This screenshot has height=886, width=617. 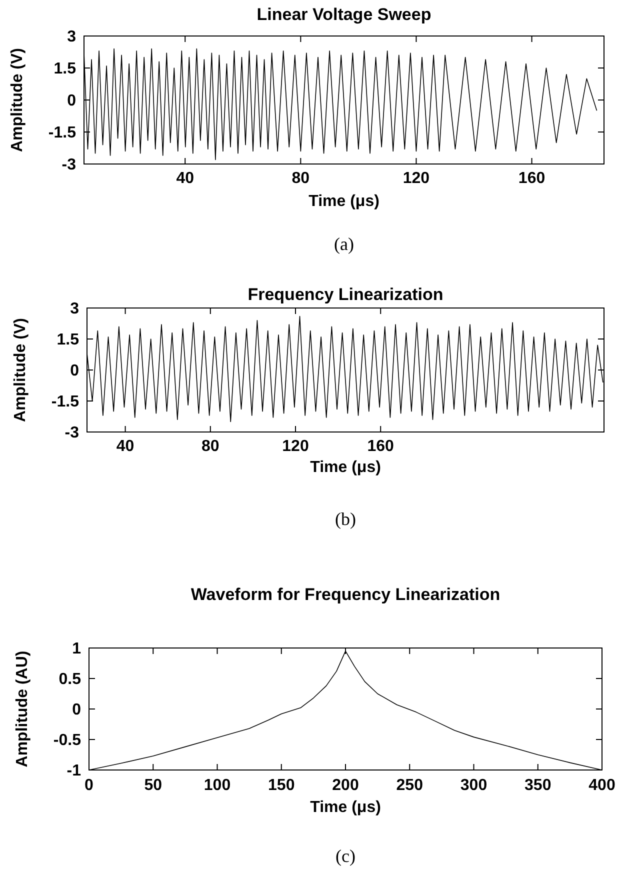 What do you see at coordinates (344, 14) in the screenshot?
I see `chart-title: Linear Voltage Sweep` at bounding box center [344, 14].